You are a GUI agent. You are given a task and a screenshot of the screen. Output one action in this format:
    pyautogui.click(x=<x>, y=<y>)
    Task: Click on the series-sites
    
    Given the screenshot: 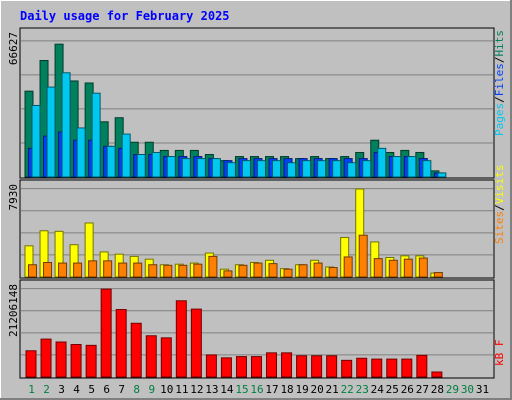 What is the action you would take?
    pyautogui.click(x=235, y=256)
    